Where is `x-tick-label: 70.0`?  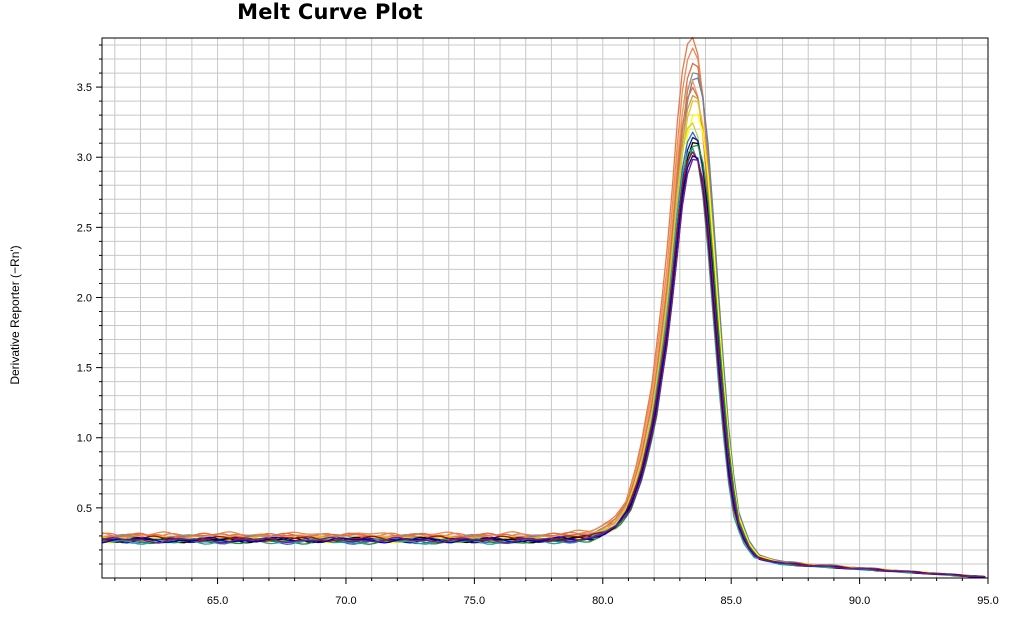
x-tick-label: 70.0 is located at coordinates (345, 601).